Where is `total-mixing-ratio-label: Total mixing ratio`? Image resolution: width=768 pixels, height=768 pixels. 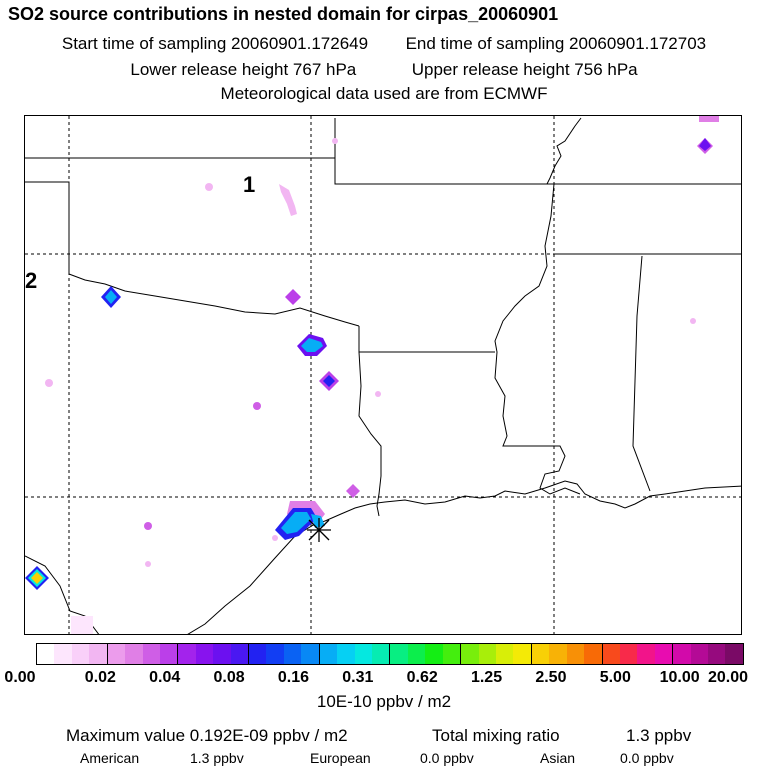 total-mixing-ratio-label: Total mixing ratio is located at coordinates (496, 735).